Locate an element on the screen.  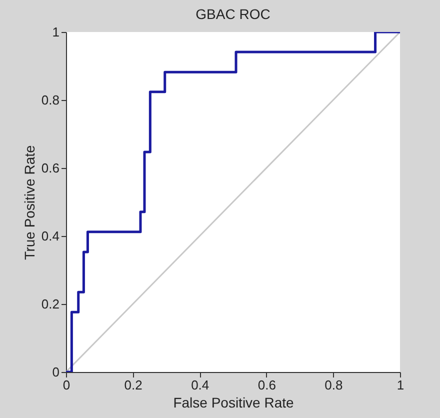
y-tick-label: 1 is located at coordinates (56, 32).